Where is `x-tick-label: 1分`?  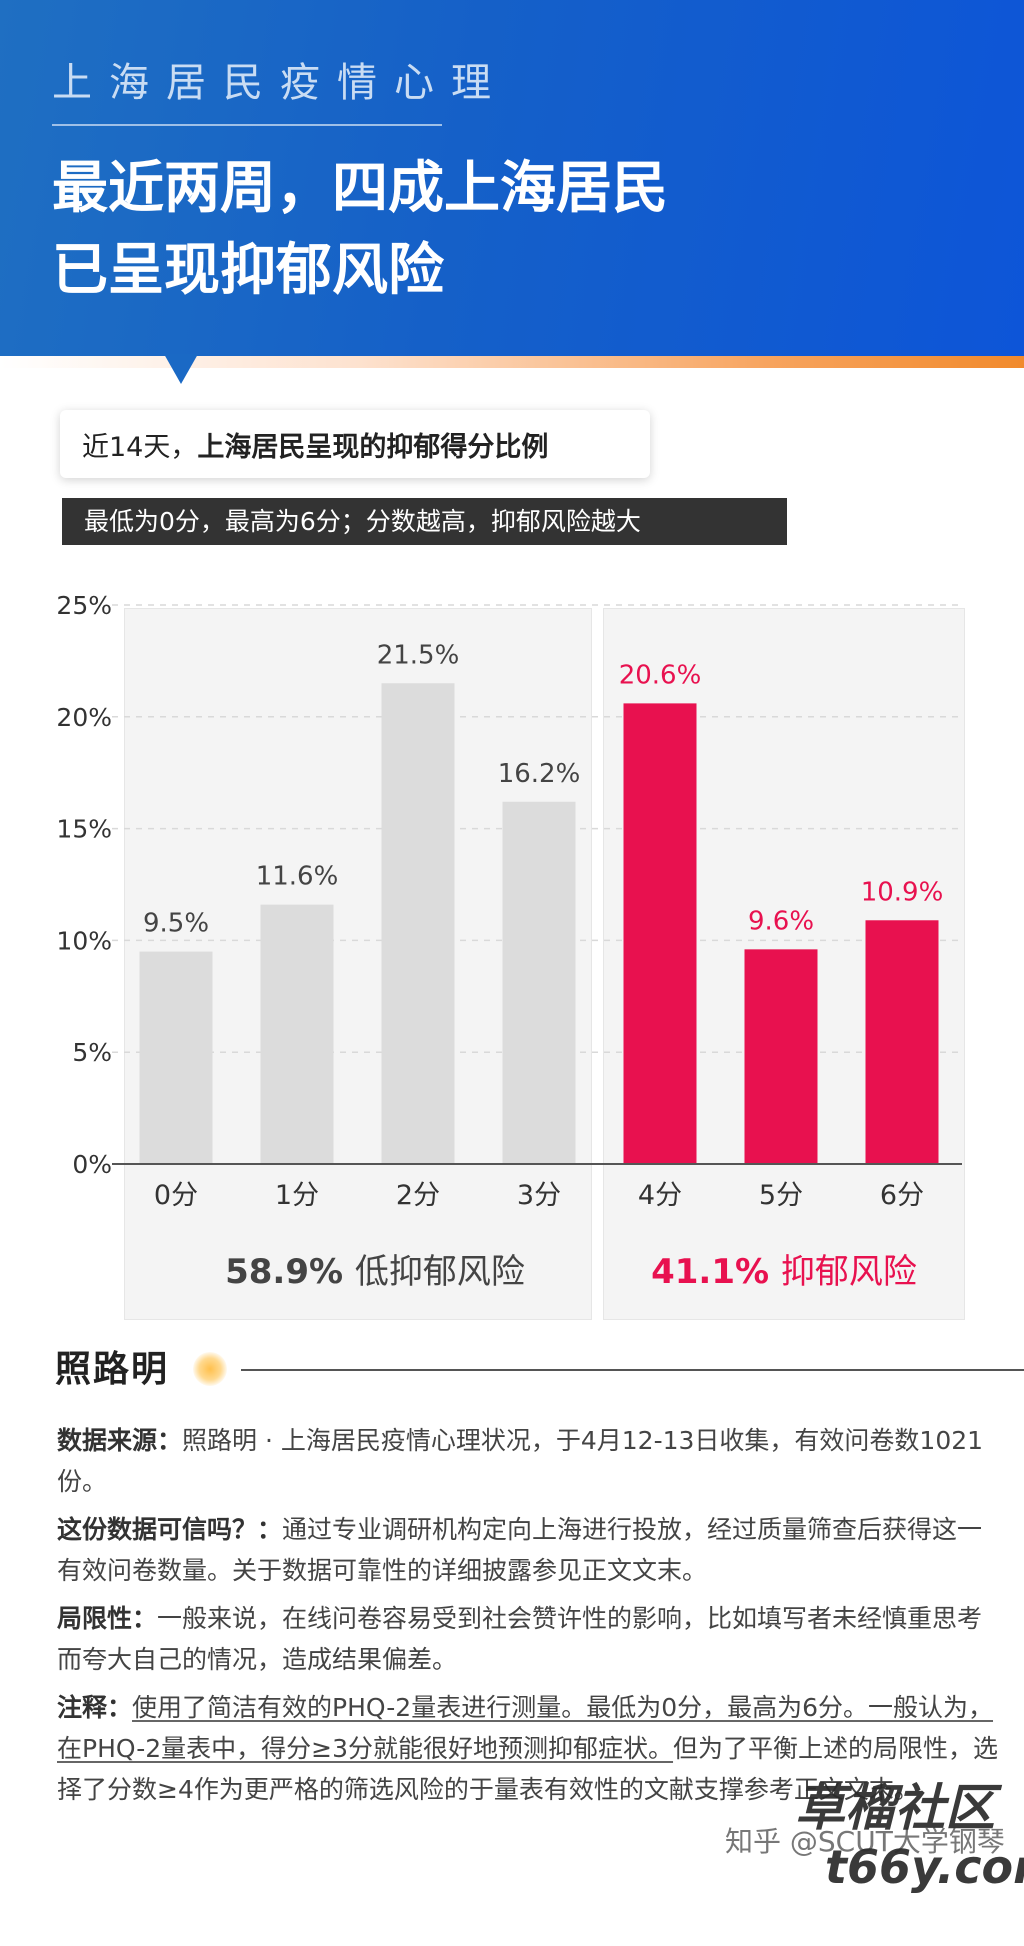
x-tick-label: 1分 is located at coordinates (297, 1195).